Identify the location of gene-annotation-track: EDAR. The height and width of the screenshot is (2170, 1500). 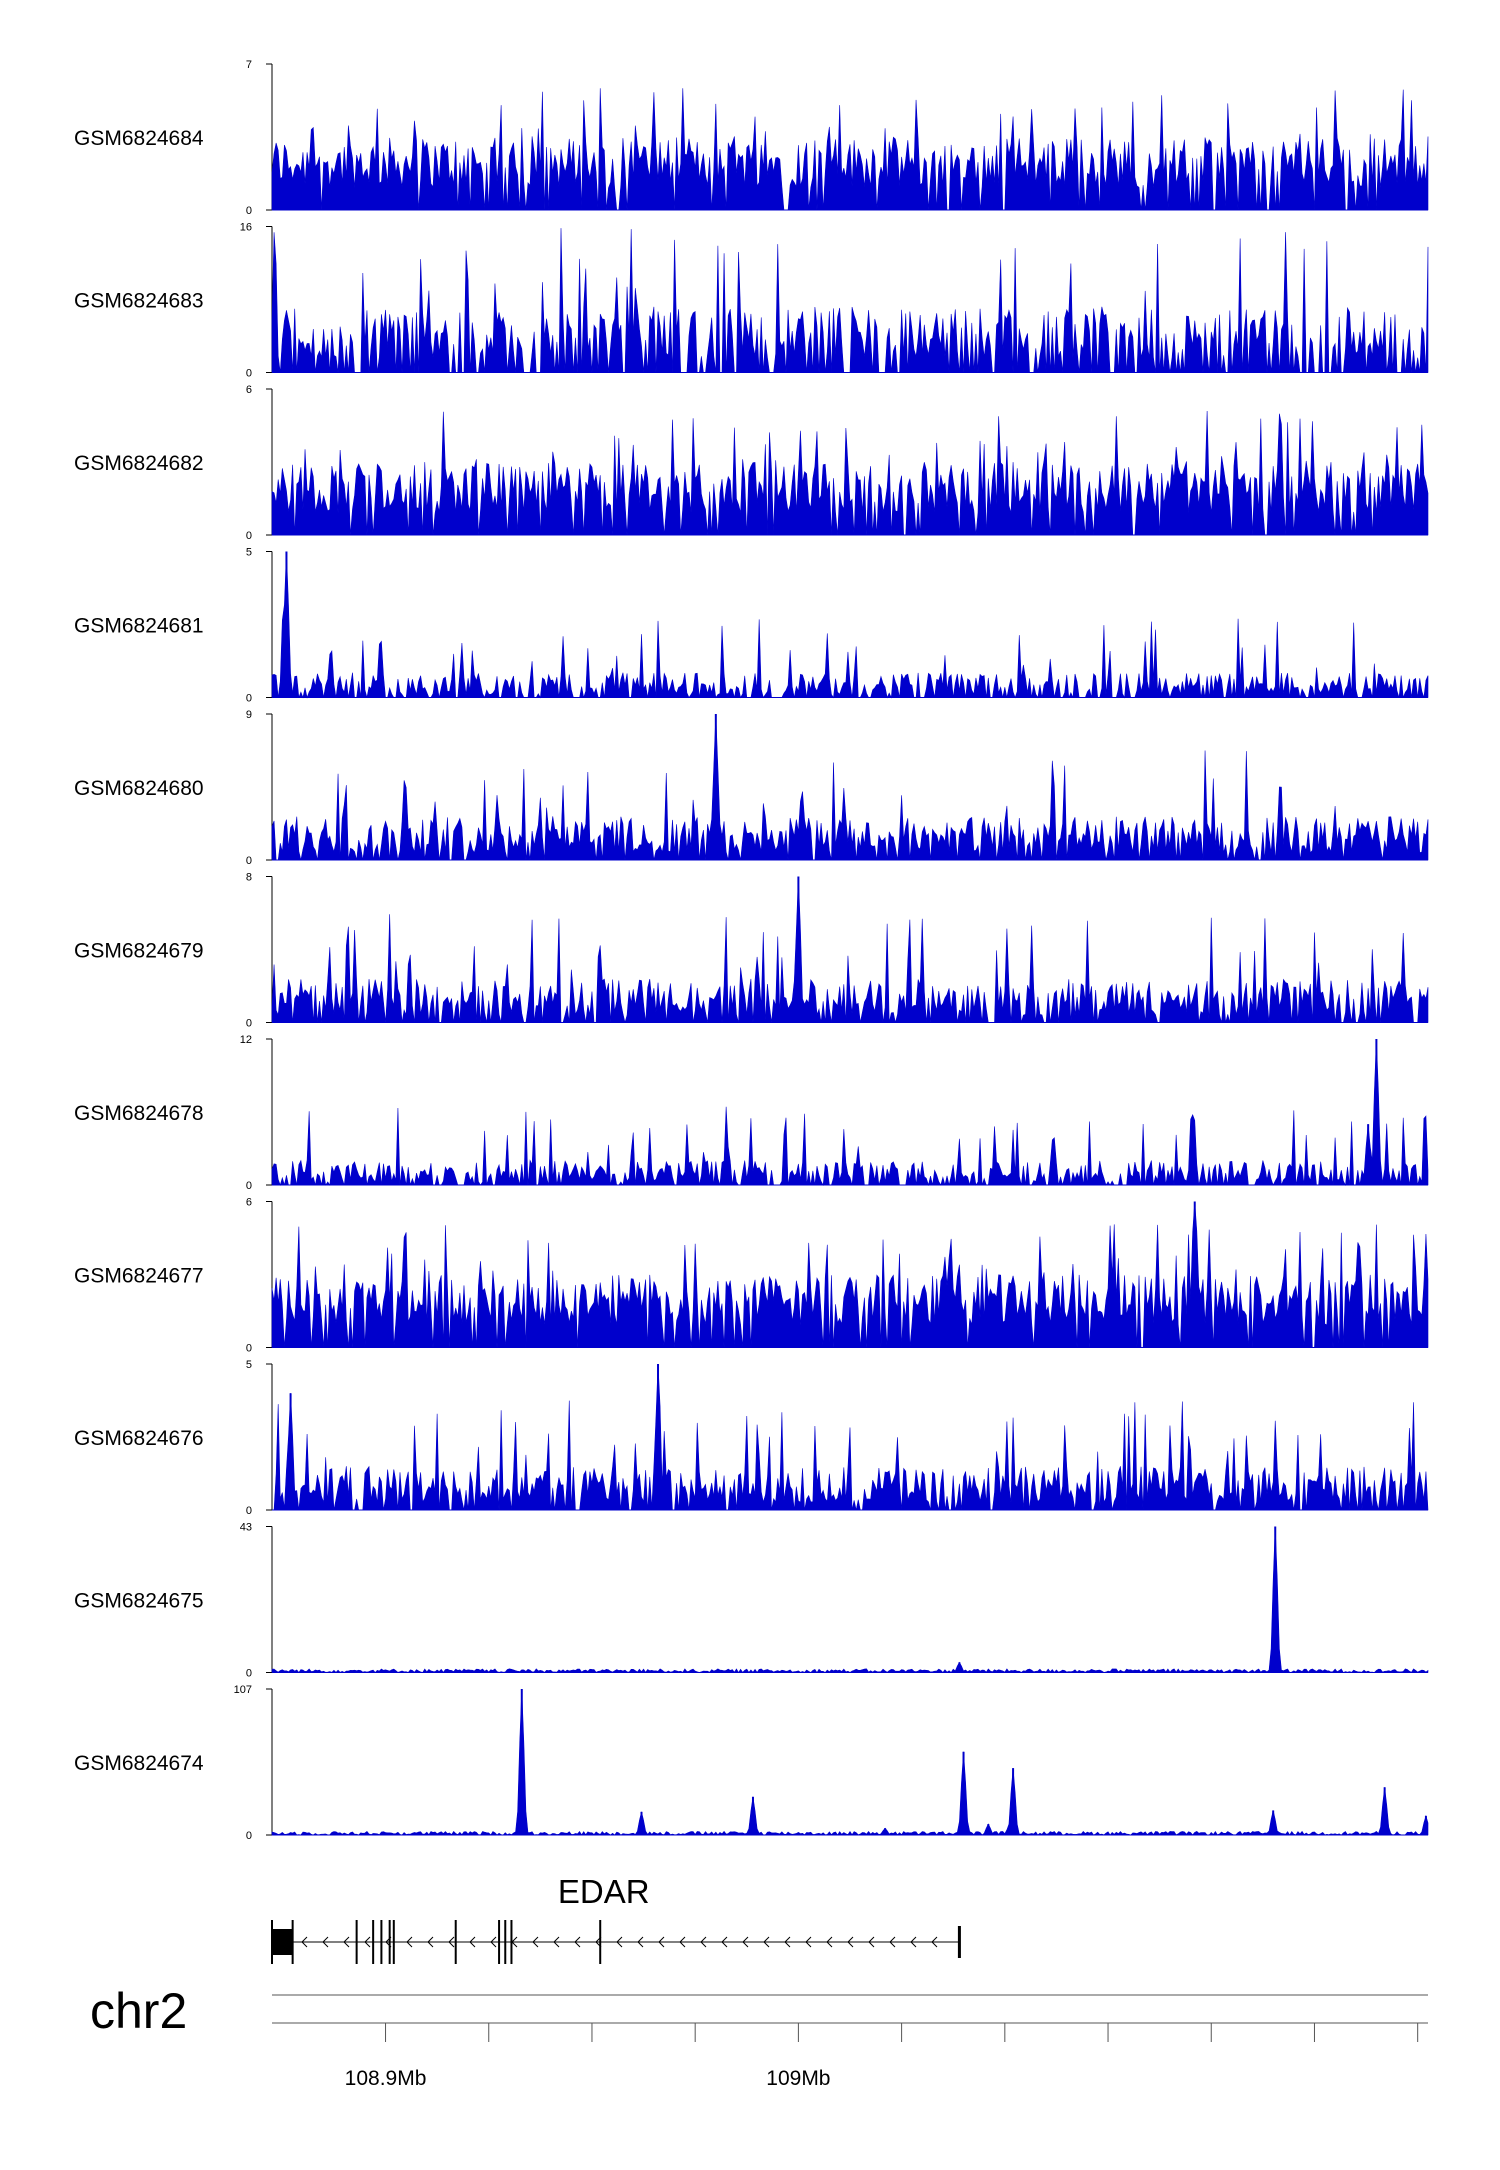
(616, 1918).